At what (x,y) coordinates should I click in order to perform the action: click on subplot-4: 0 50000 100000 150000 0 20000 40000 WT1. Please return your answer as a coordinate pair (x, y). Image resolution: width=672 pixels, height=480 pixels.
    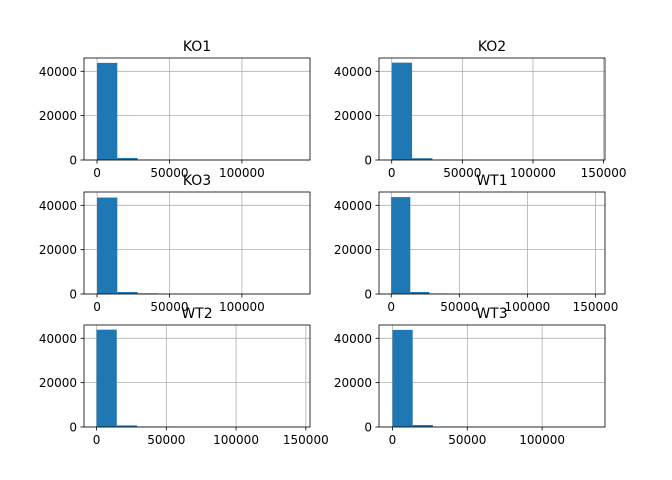
    Looking at the image, I should click on (476, 243).